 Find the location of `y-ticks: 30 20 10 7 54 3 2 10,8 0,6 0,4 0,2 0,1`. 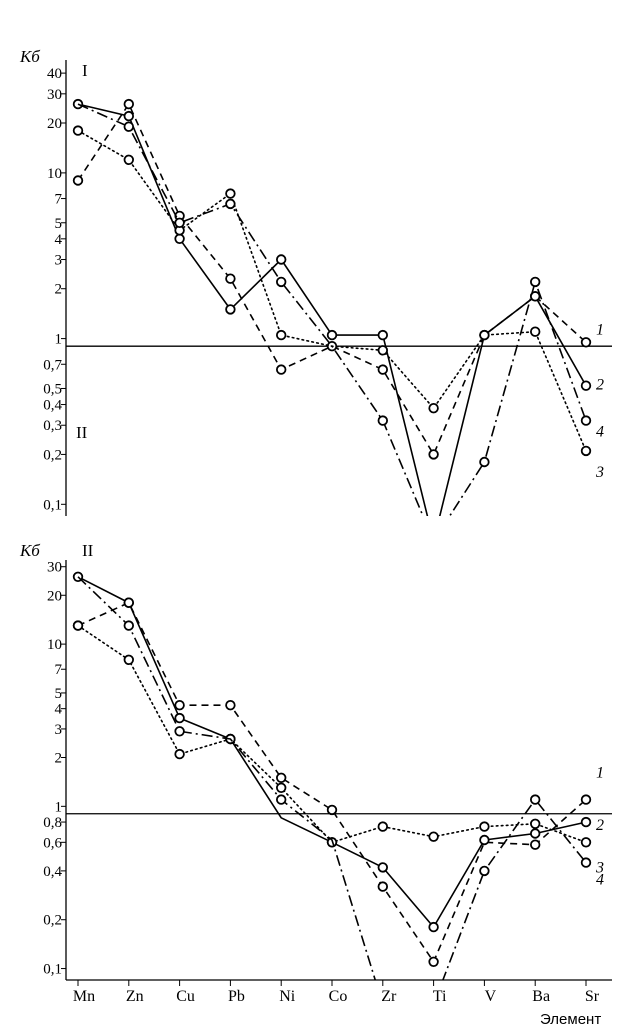

y-ticks: 30 20 10 7 54 3 2 10,8 0,6 0,4 0,2 0,1 is located at coordinates (54, 769).